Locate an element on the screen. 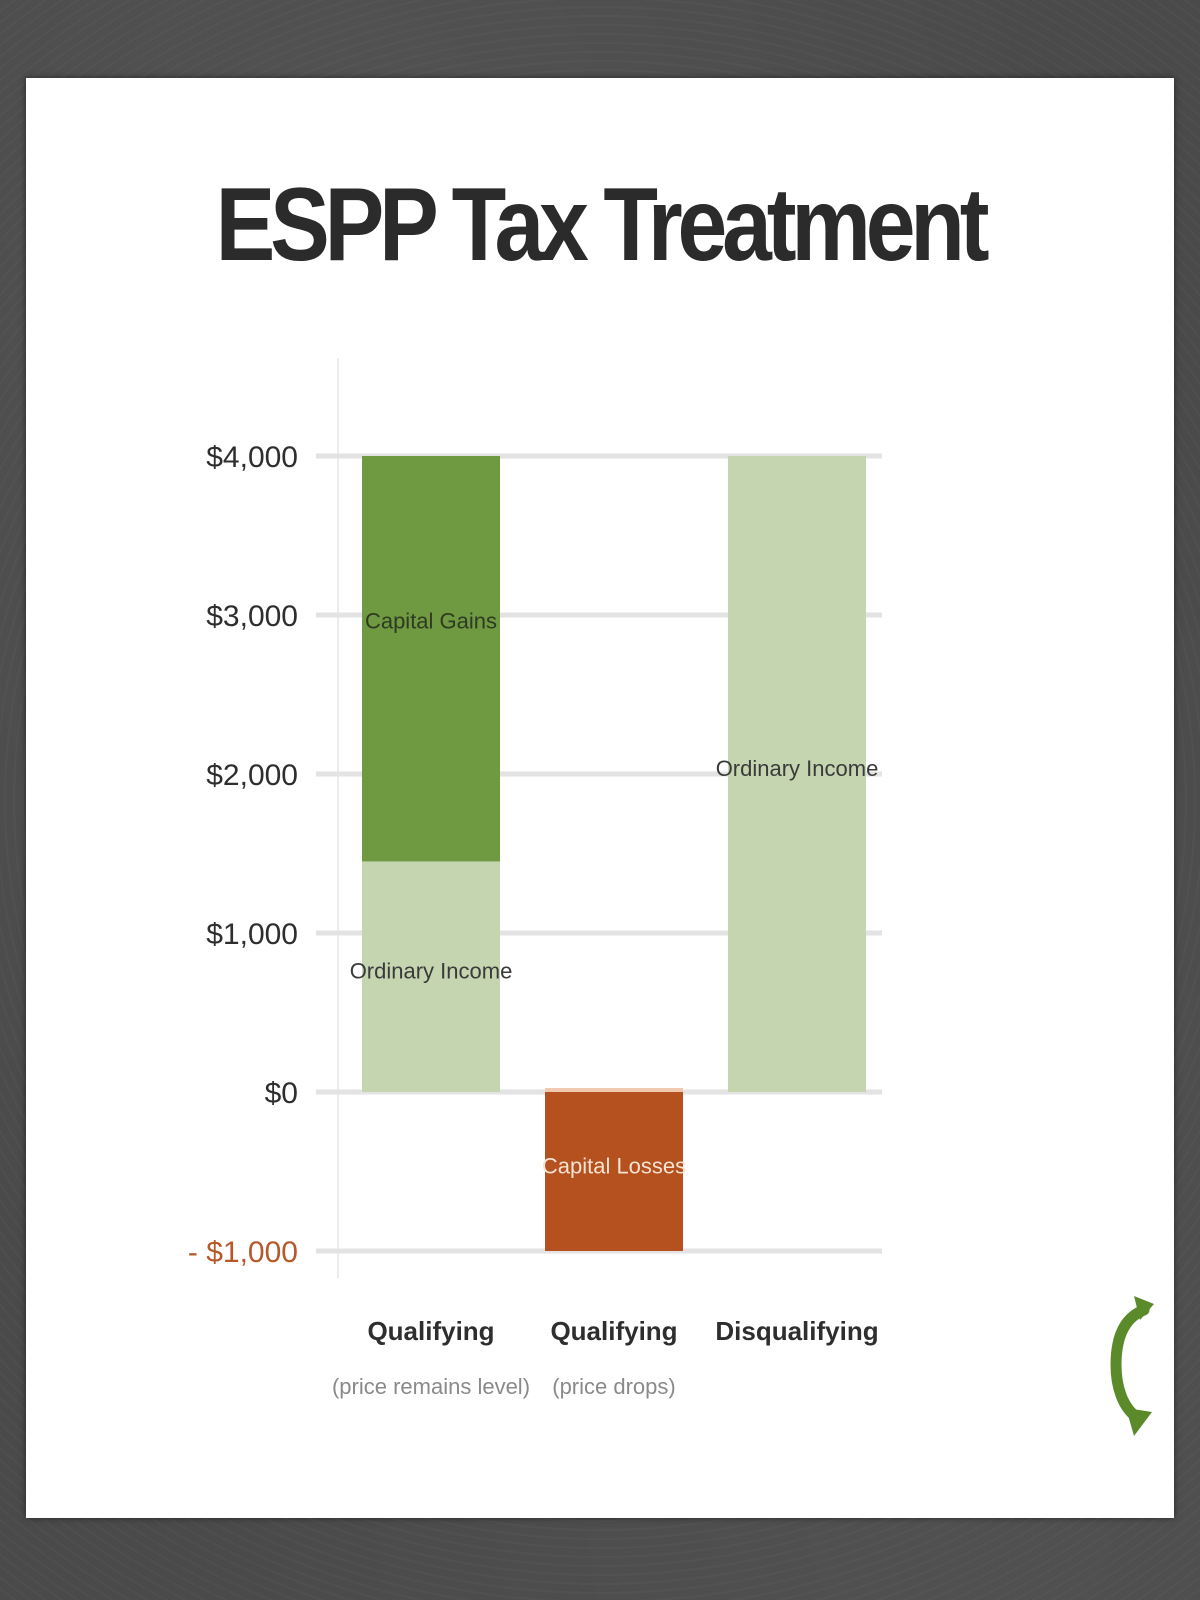 Image resolution: width=1200 pixels, height=1600 pixels. bar-segment-edge is located at coordinates (614, 1090).